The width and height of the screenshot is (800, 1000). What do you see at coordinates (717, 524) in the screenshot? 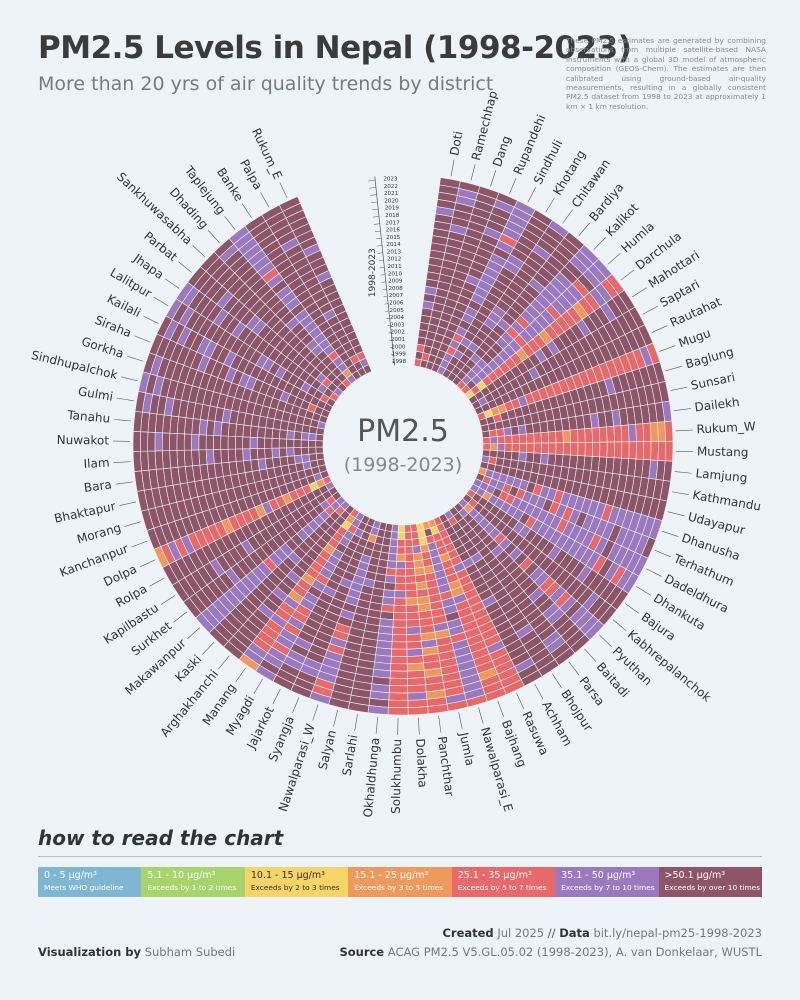
I see `district-label: Udayapur` at bounding box center [717, 524].